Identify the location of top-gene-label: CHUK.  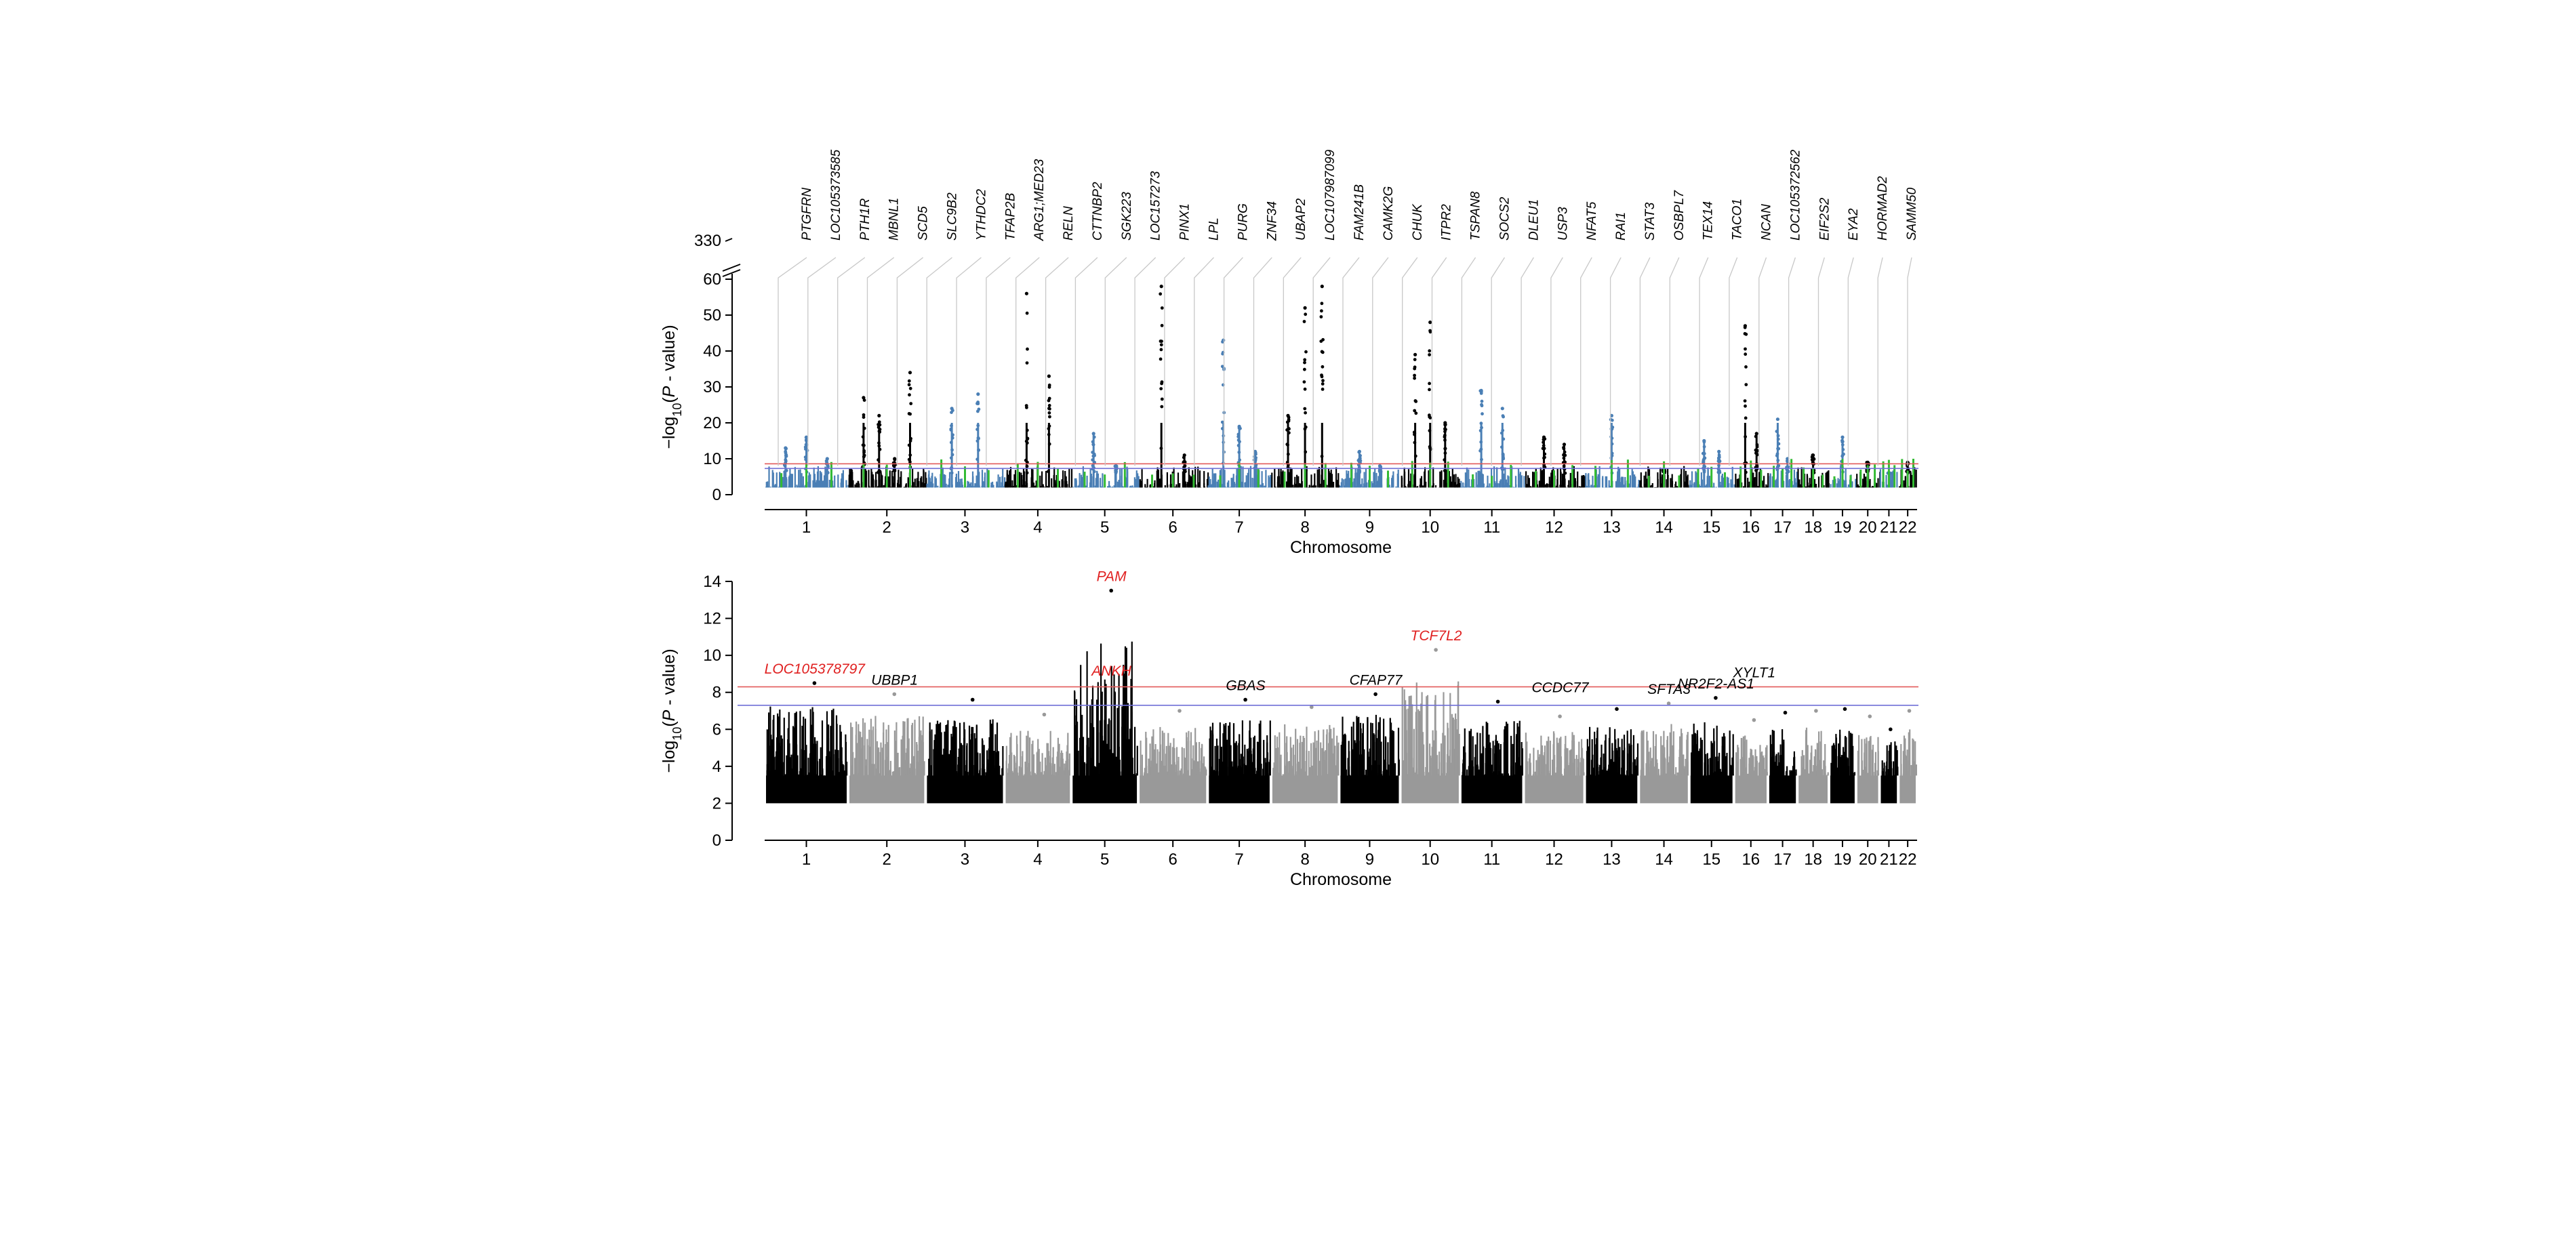
(1418, 222).